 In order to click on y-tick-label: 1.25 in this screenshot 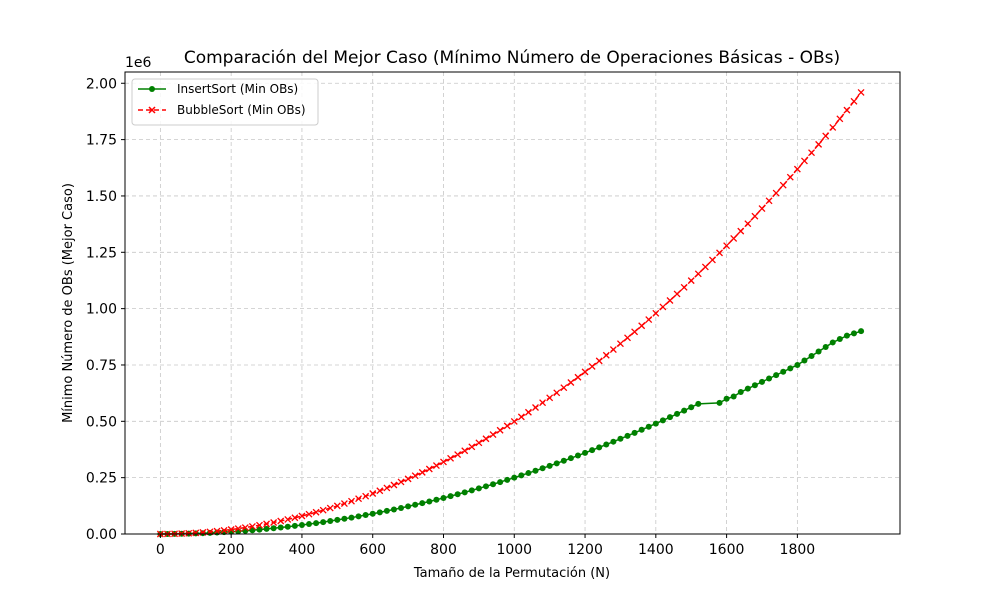, I will do `click(101, 253)`.